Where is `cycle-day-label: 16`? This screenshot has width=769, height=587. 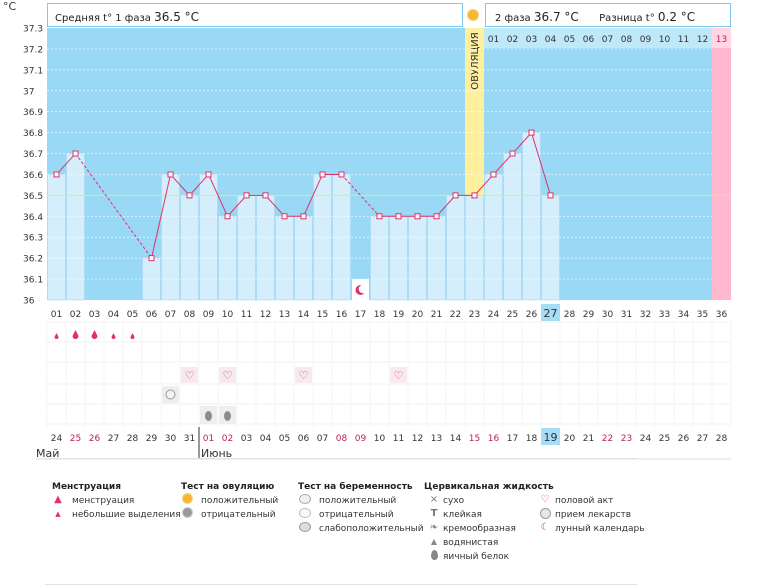
cycle-day-label: 16 is located at coordinates (342, 315).